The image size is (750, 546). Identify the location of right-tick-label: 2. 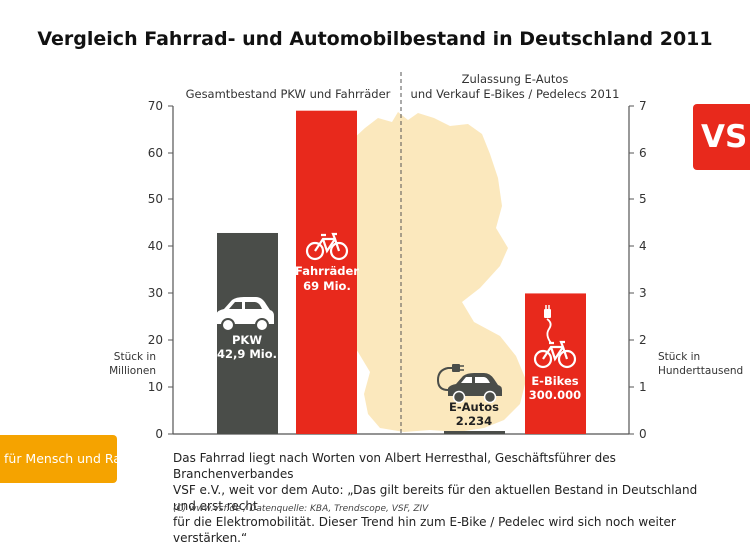
(643, 340).